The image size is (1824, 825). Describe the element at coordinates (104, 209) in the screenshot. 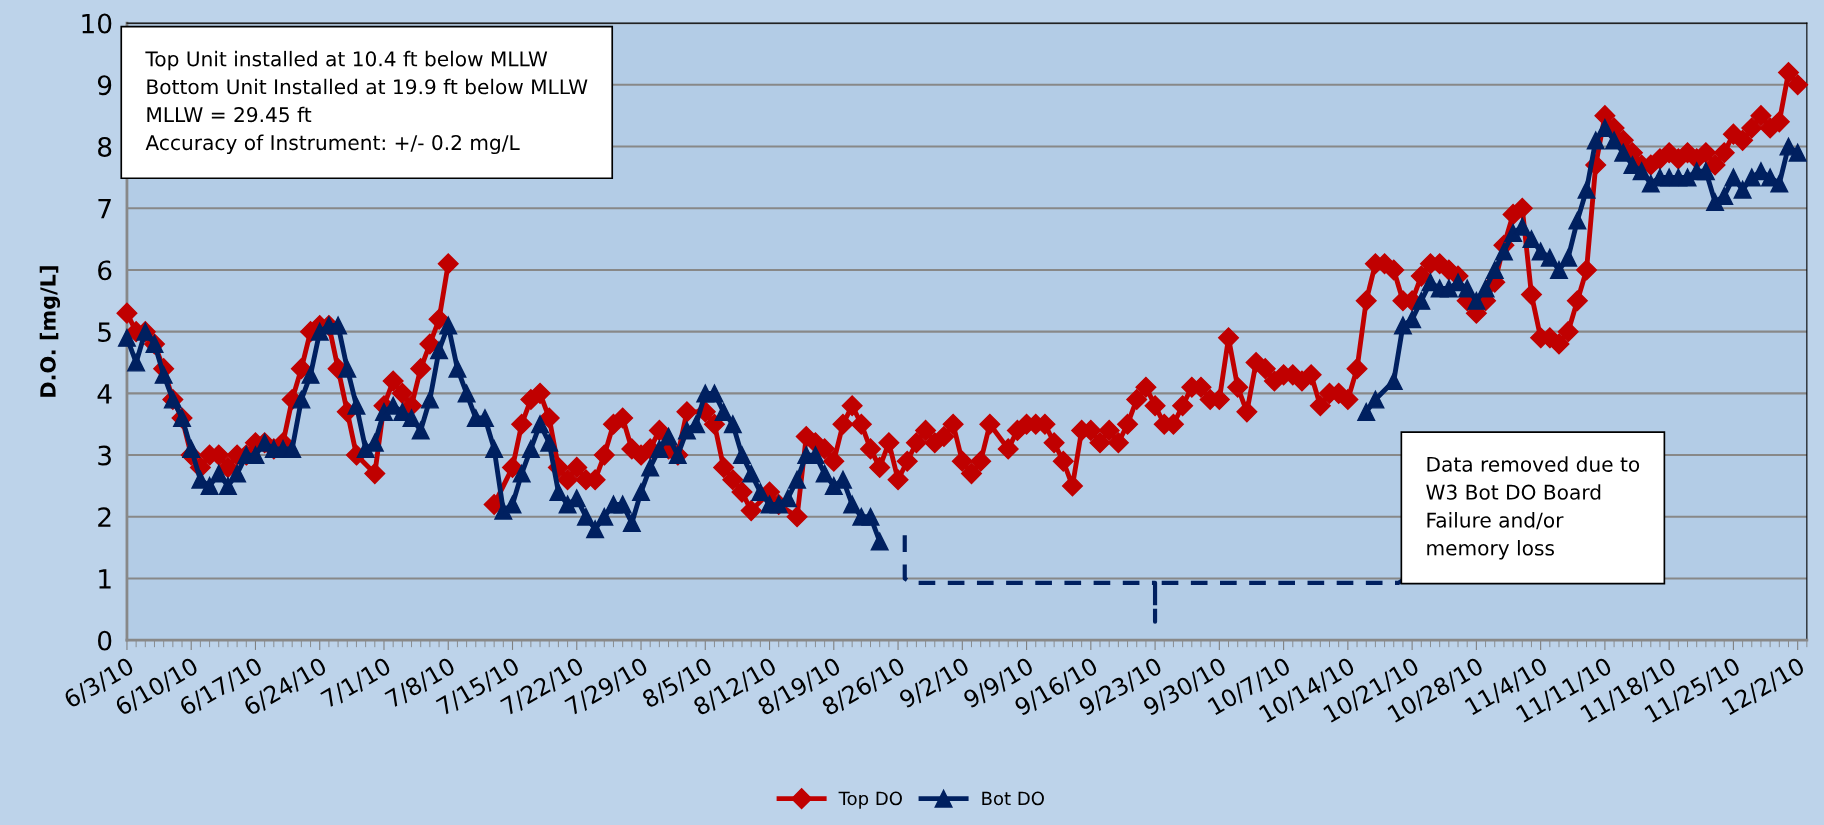

I see `y-tick-label: 7` at that location.